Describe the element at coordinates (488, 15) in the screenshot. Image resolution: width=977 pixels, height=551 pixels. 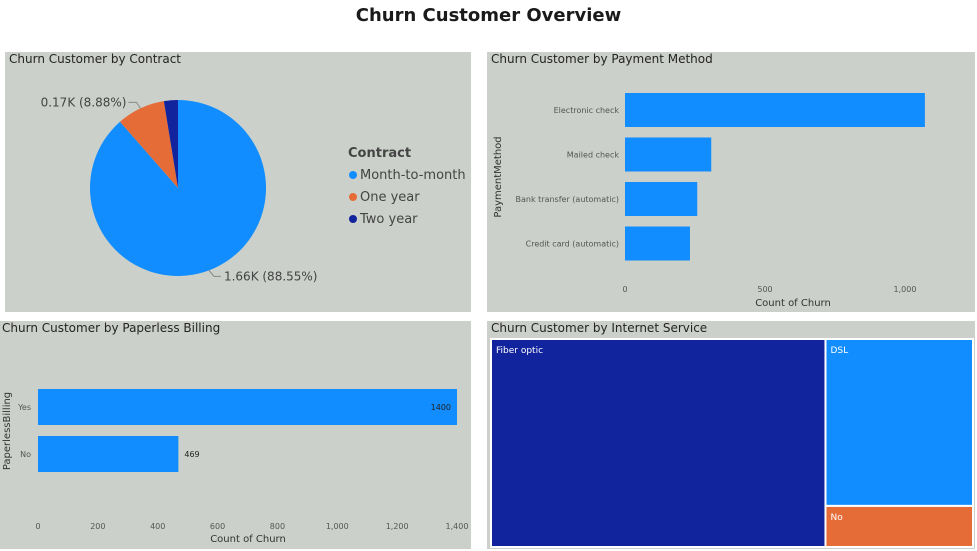
I see `dashboard-title: Churn Customer Overview` at that location.